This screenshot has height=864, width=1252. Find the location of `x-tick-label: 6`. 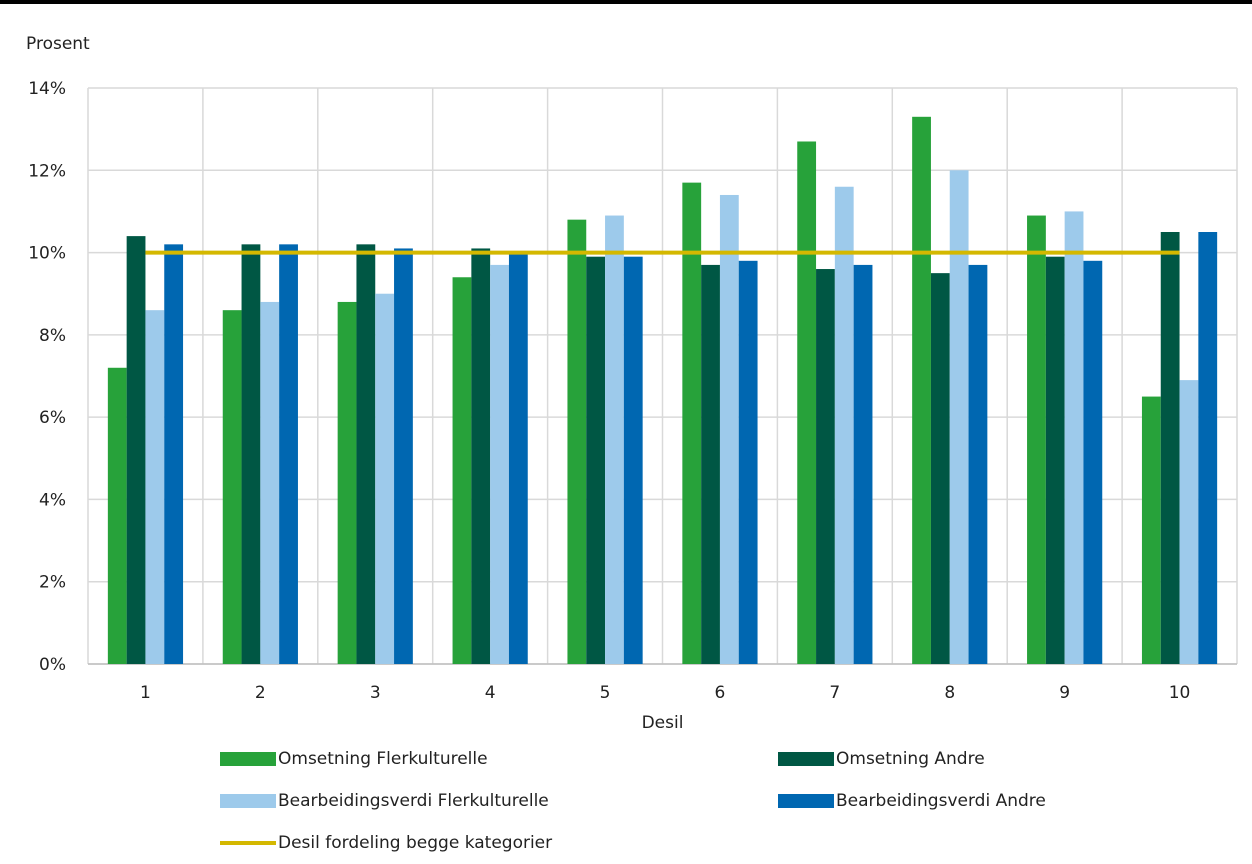

x-tick-label: 6 is located at coordinates (720, 693).